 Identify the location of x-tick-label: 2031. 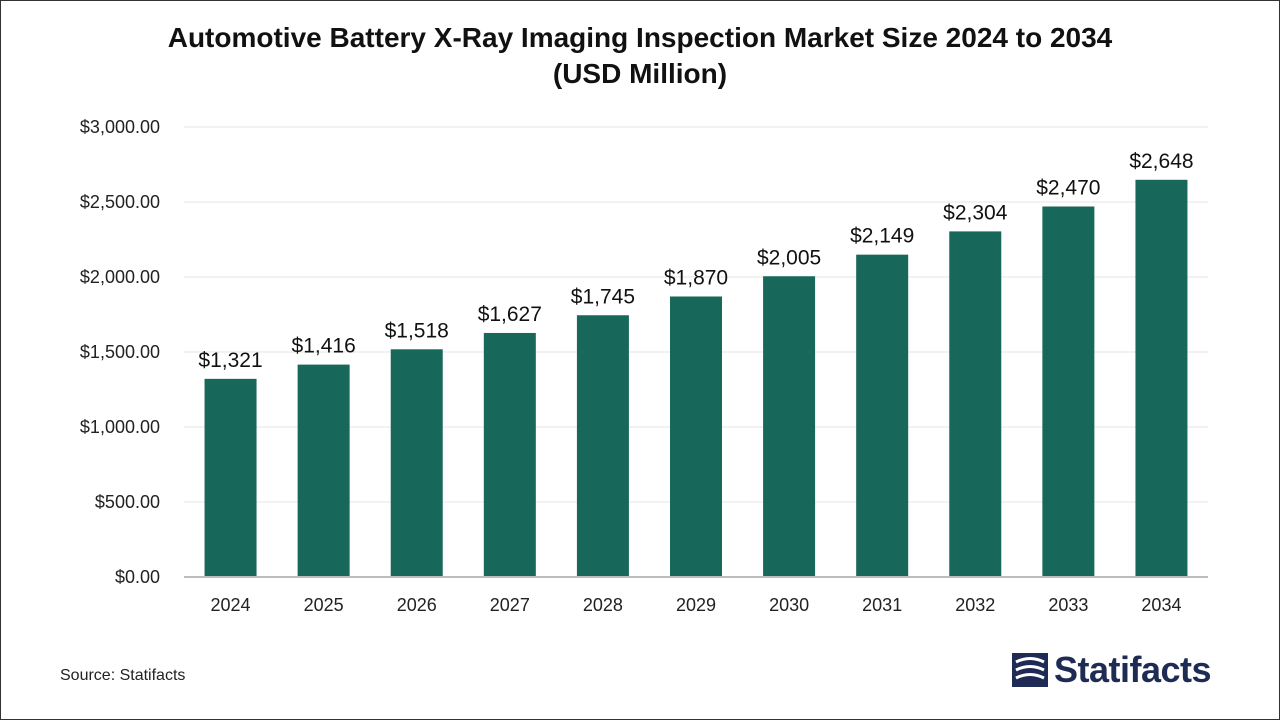
(882, 605).